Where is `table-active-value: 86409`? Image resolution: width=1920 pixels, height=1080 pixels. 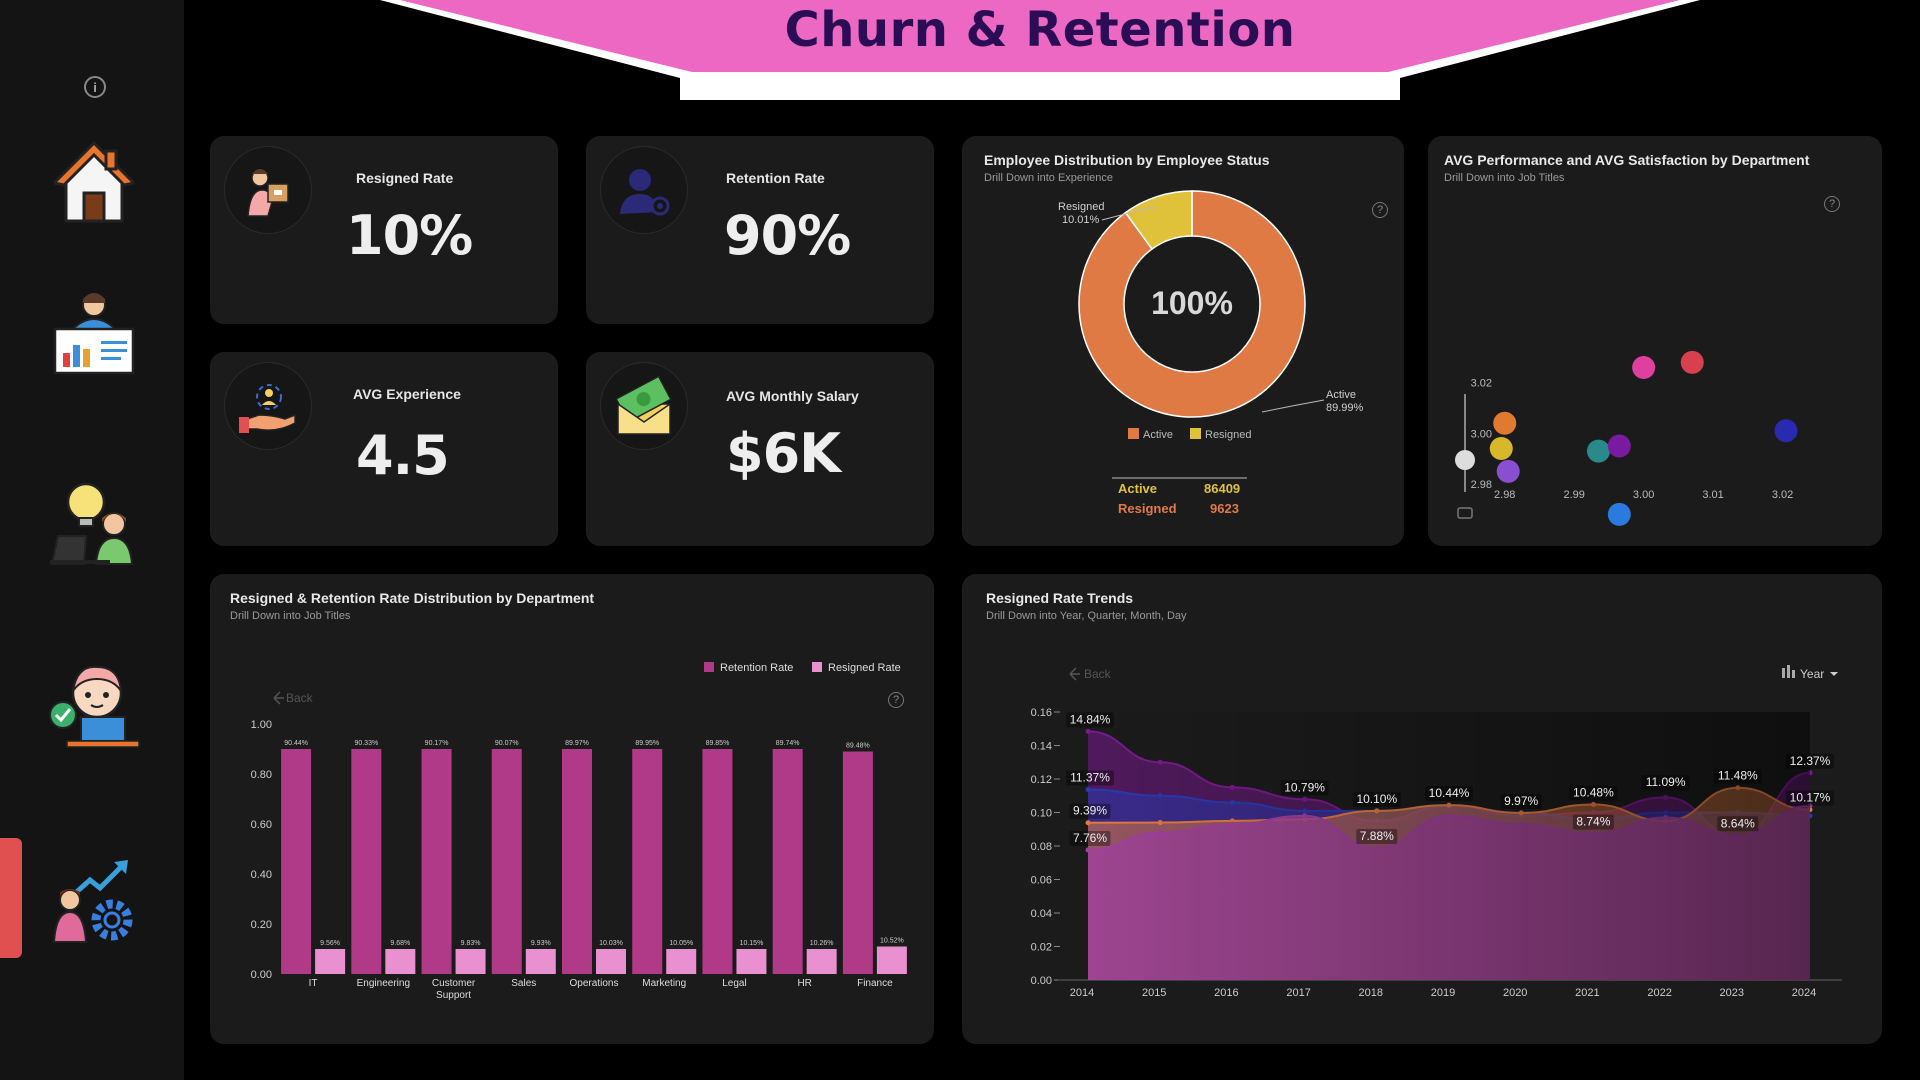
table-active-value: 86409 is located at coordinates (1222, 488).